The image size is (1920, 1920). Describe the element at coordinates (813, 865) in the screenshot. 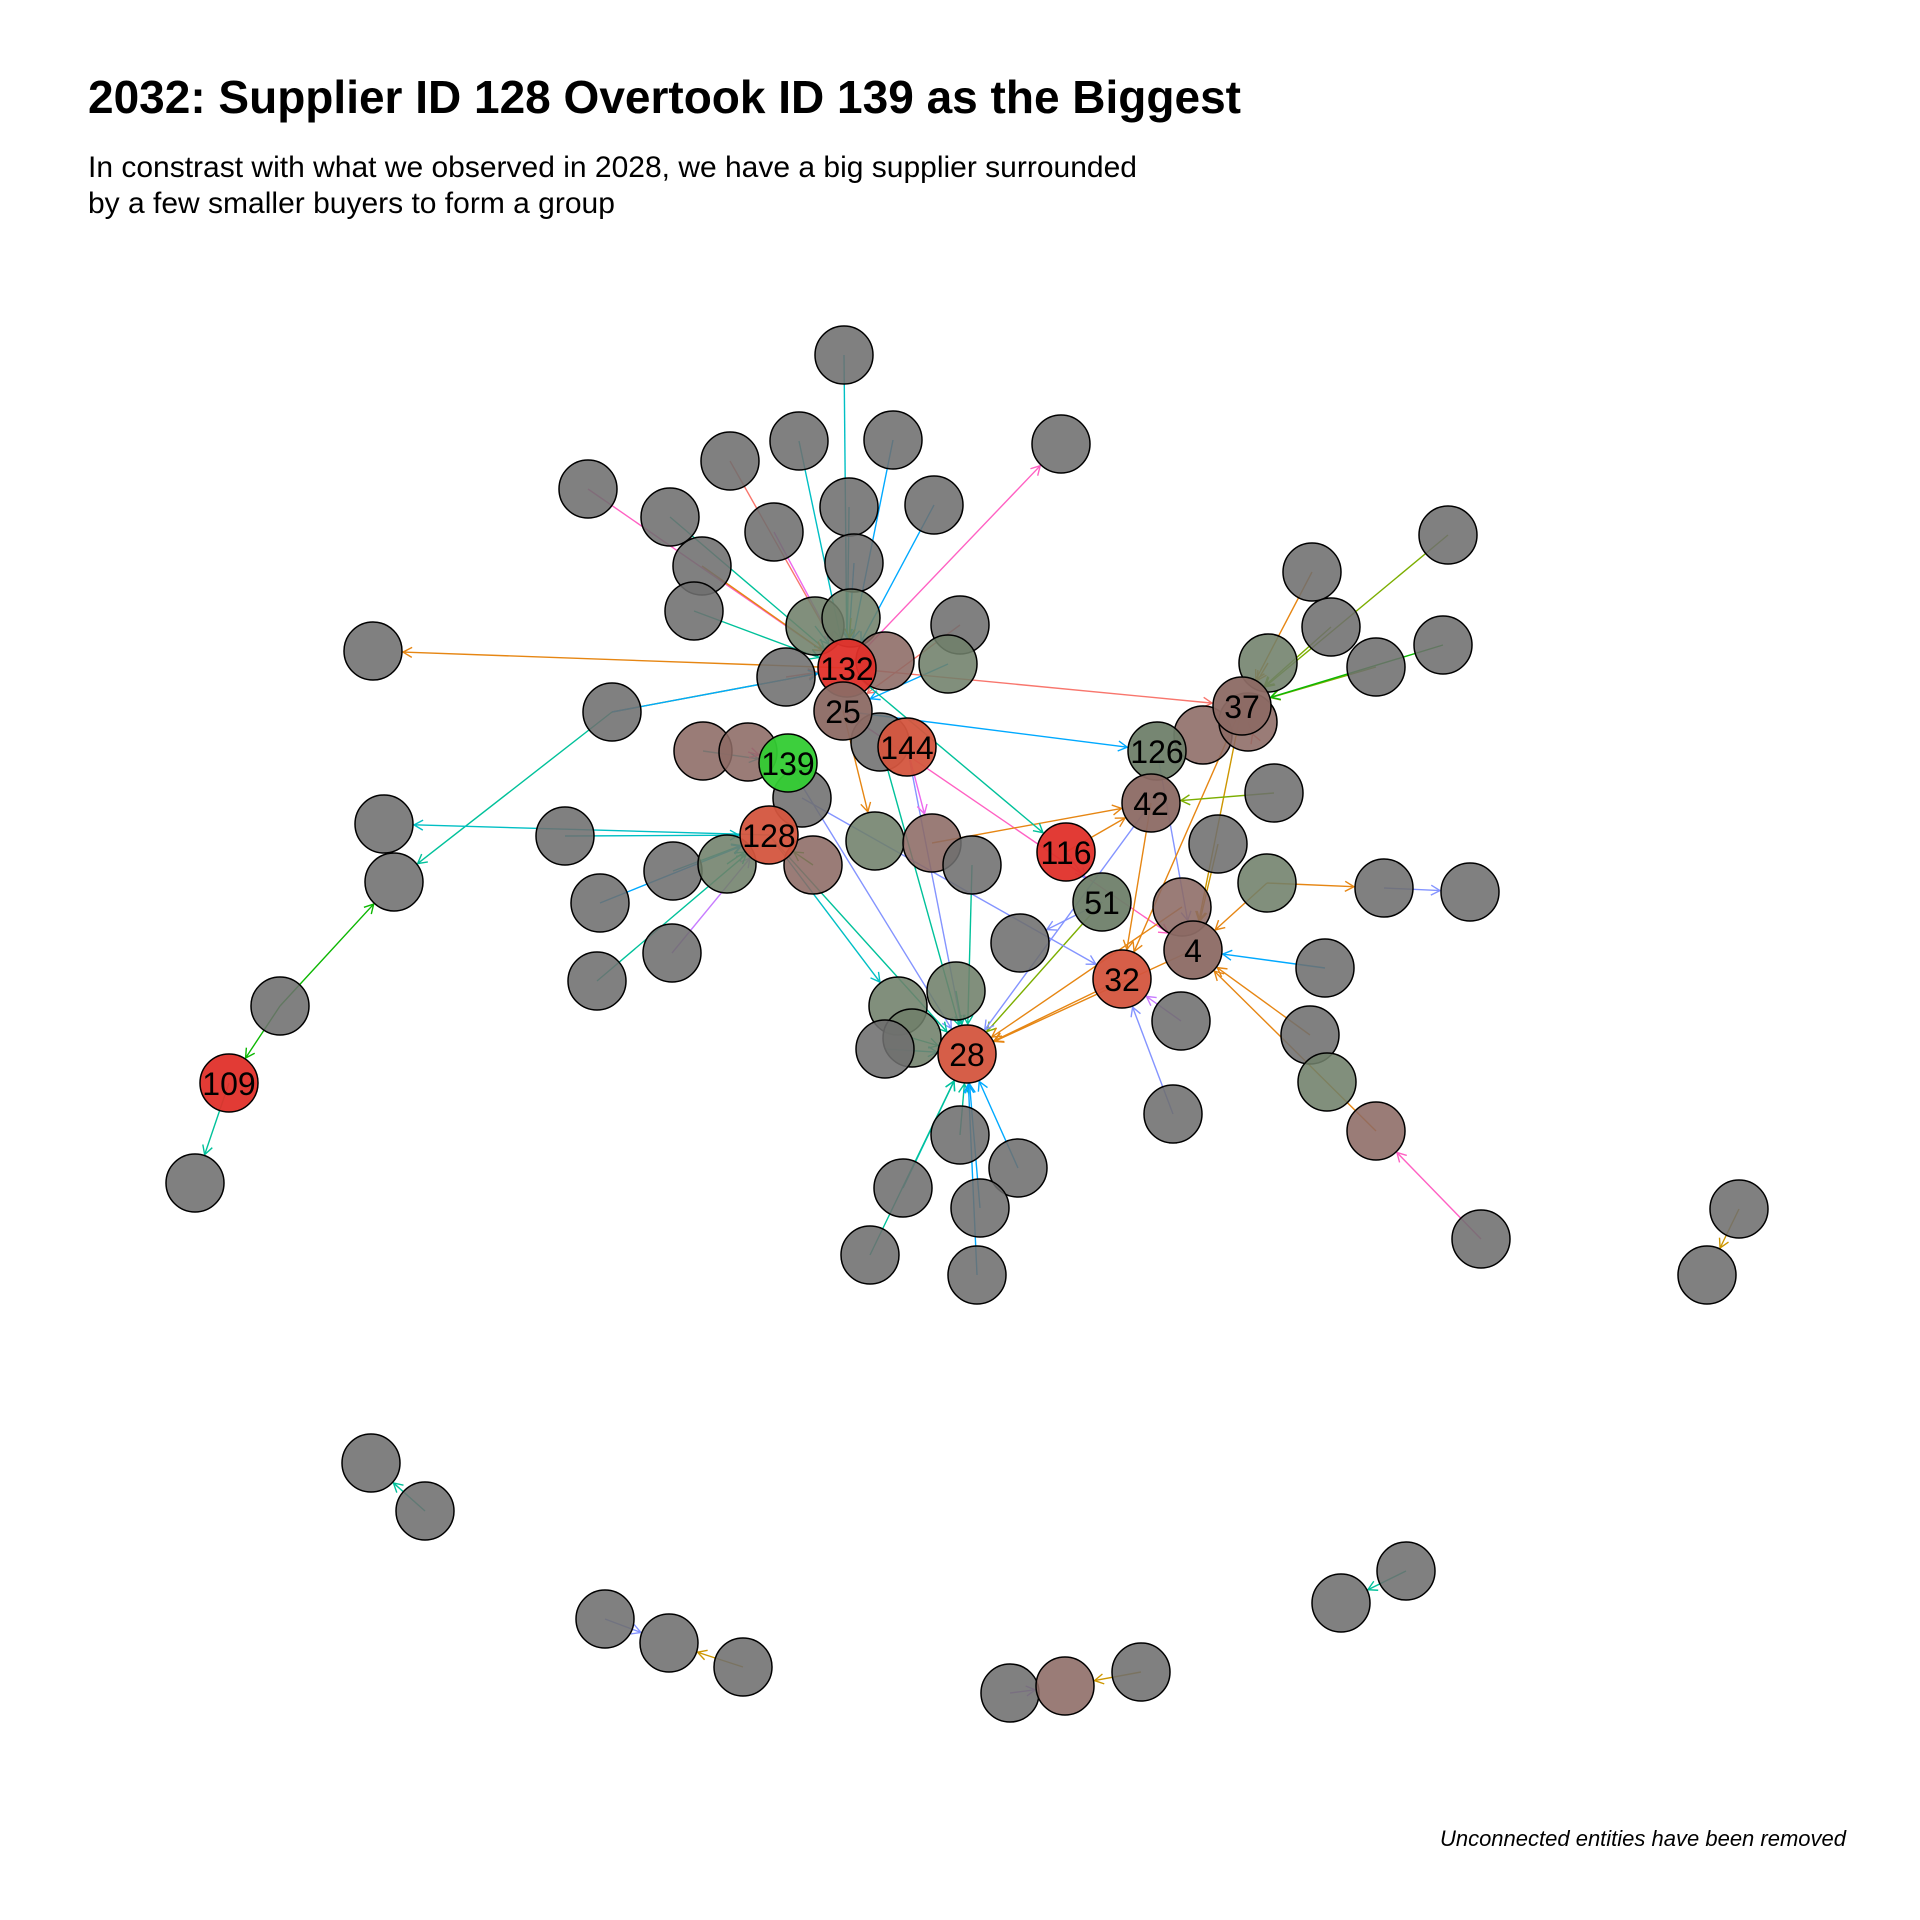

I see `node-a31` at that location.